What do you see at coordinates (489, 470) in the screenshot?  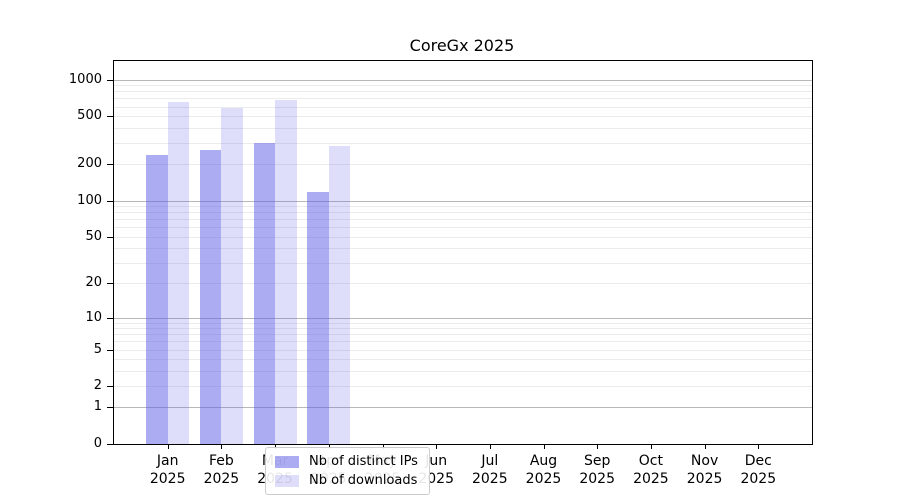 I see `x-tick-label: Jul 2025` at bounding box center [489, 470].